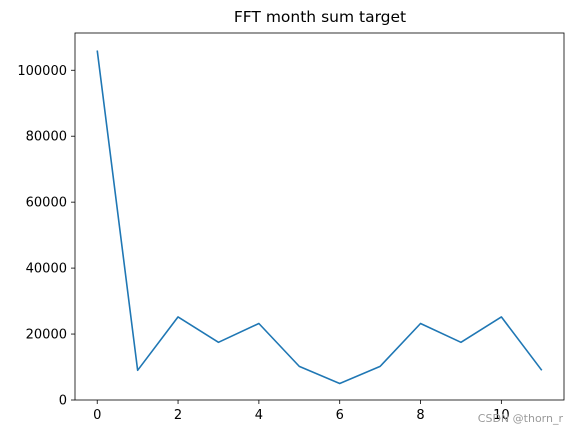 The width and height of the screenshot is (578, 433). What do you see at coordinates (521, 418) in the screenshot?
I see `watermark: CSDN @thorn_r` at bounding box center [521, 418].